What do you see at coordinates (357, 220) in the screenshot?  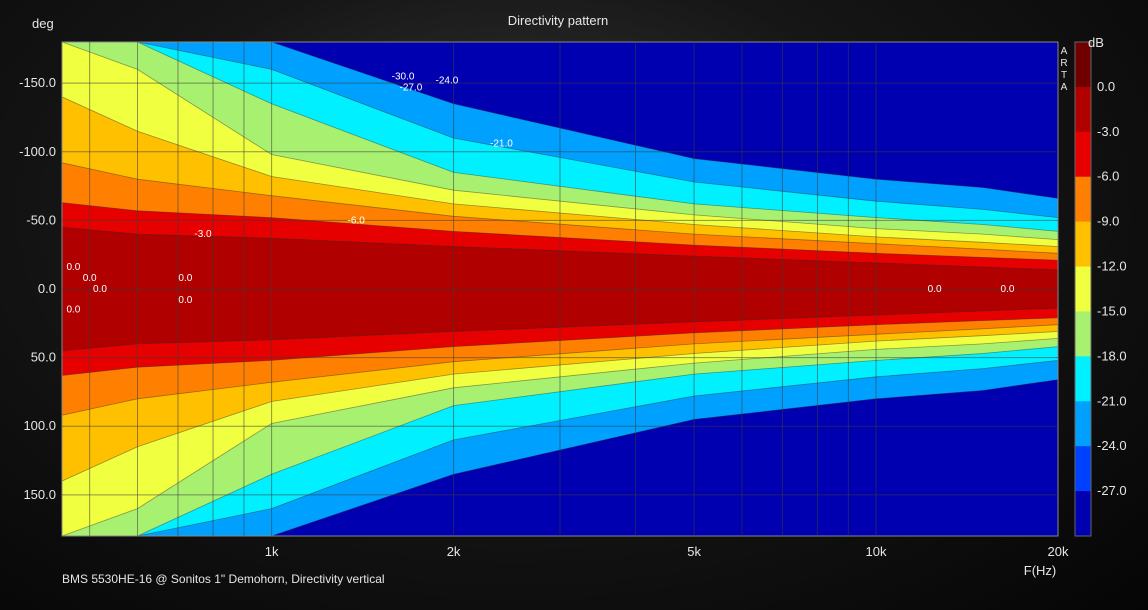 I see `contour-label: -6.0` at bounding box center [357, 220].